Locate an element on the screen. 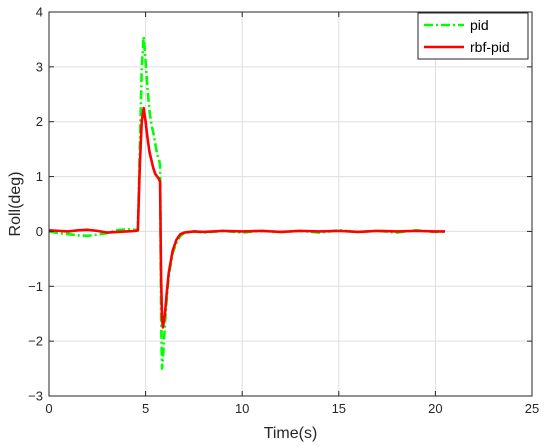 The width and height of the screenshot is (550, 447). y-tick-label: −1 is located at coordinates (35, 286).